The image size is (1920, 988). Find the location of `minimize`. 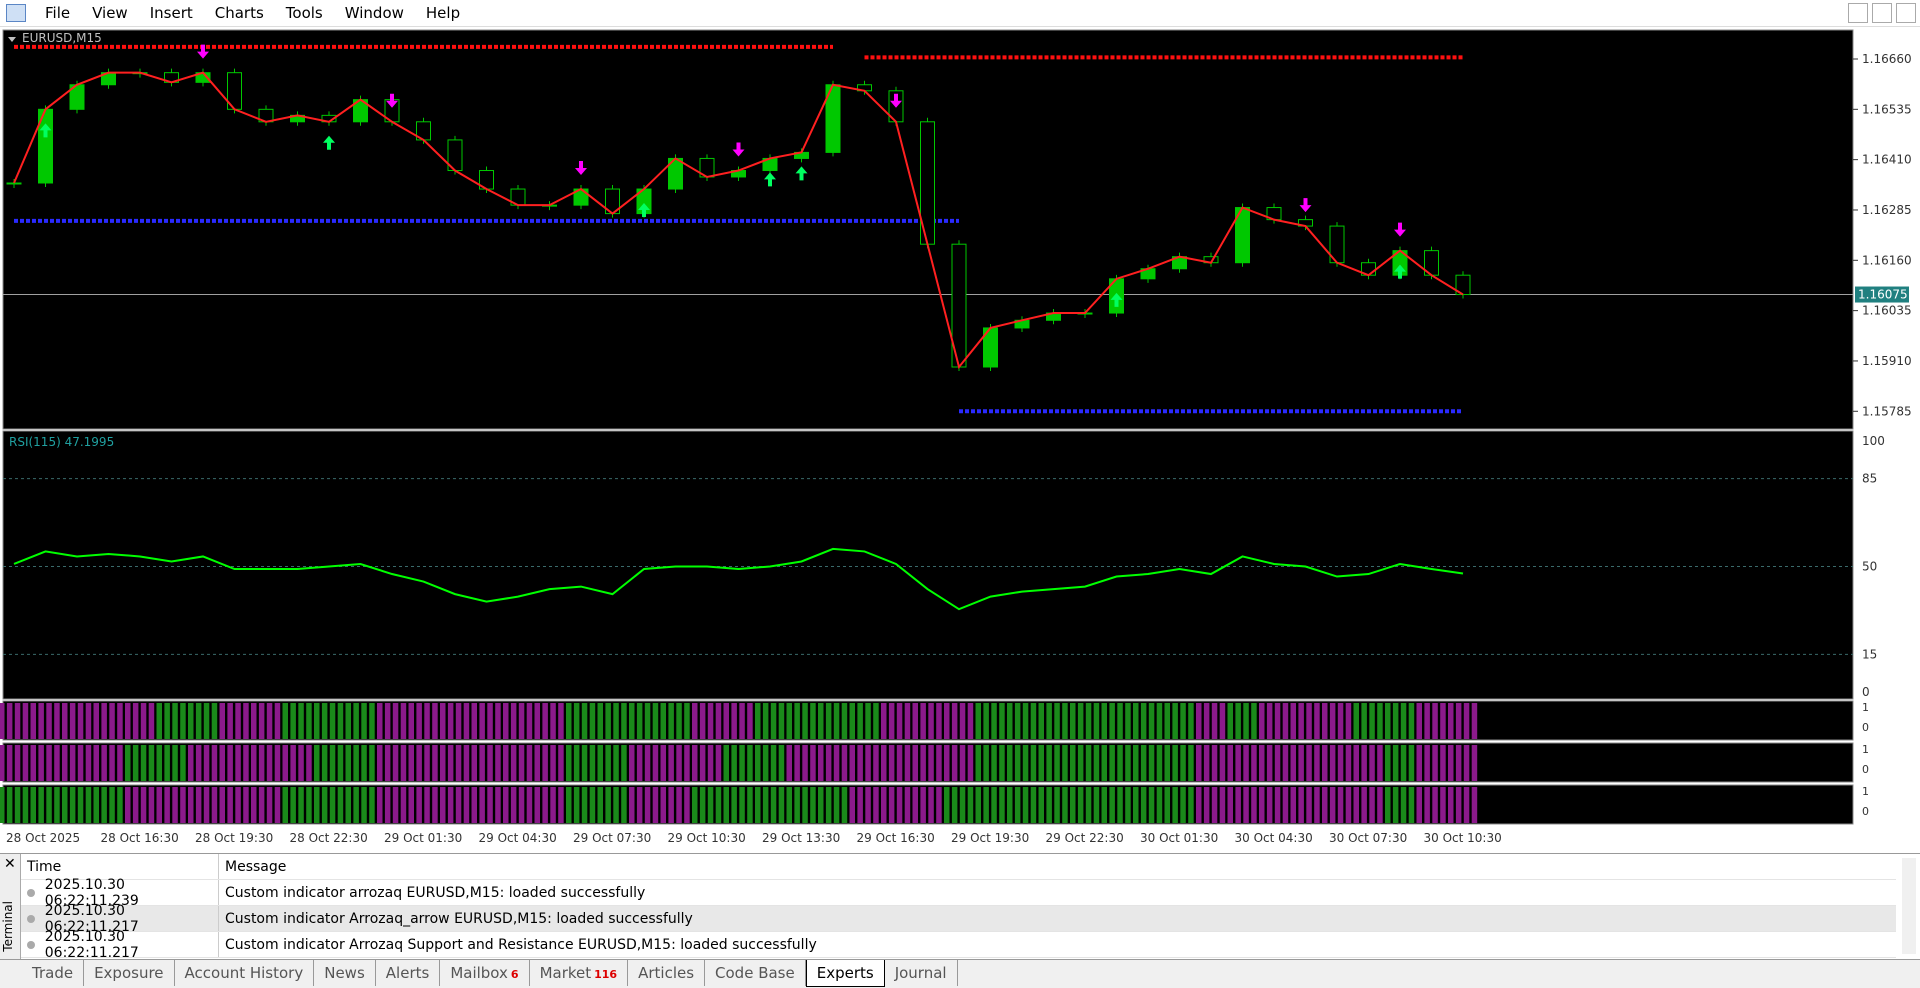

minimize is located at coordinates (1858, 13).